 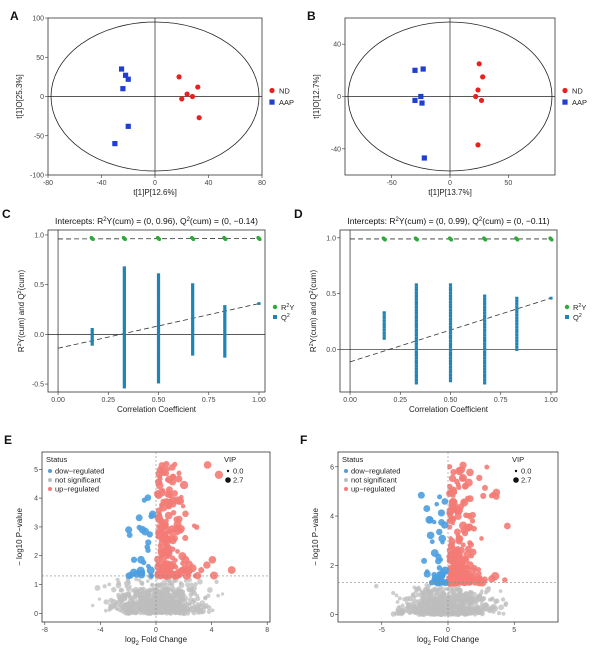 What do you see at coordinates (228, 471) in the screenshot?
I see `legend-vip-small` at bounding box center [228, 471].